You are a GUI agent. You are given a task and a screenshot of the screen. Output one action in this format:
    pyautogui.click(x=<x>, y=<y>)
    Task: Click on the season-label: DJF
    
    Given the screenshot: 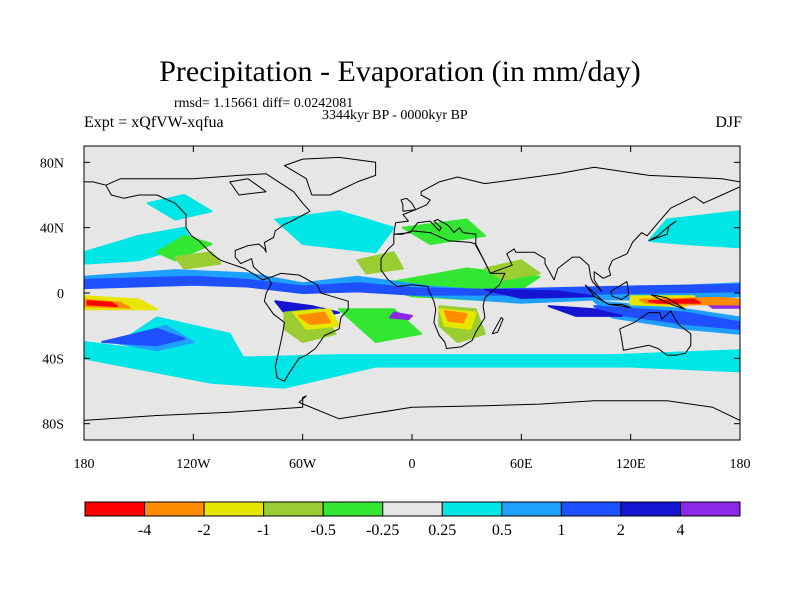 What is the action you would take?
    pyautogui.click(x=728, y=122)
    